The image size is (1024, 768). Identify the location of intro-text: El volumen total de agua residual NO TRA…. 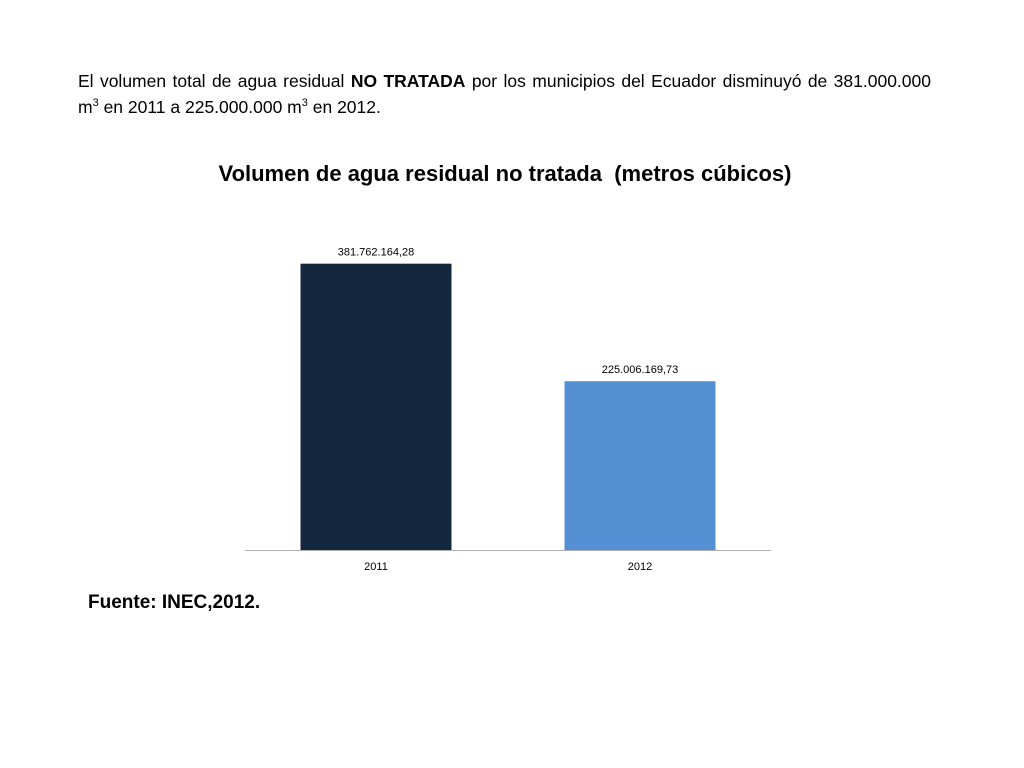
(504, 94).